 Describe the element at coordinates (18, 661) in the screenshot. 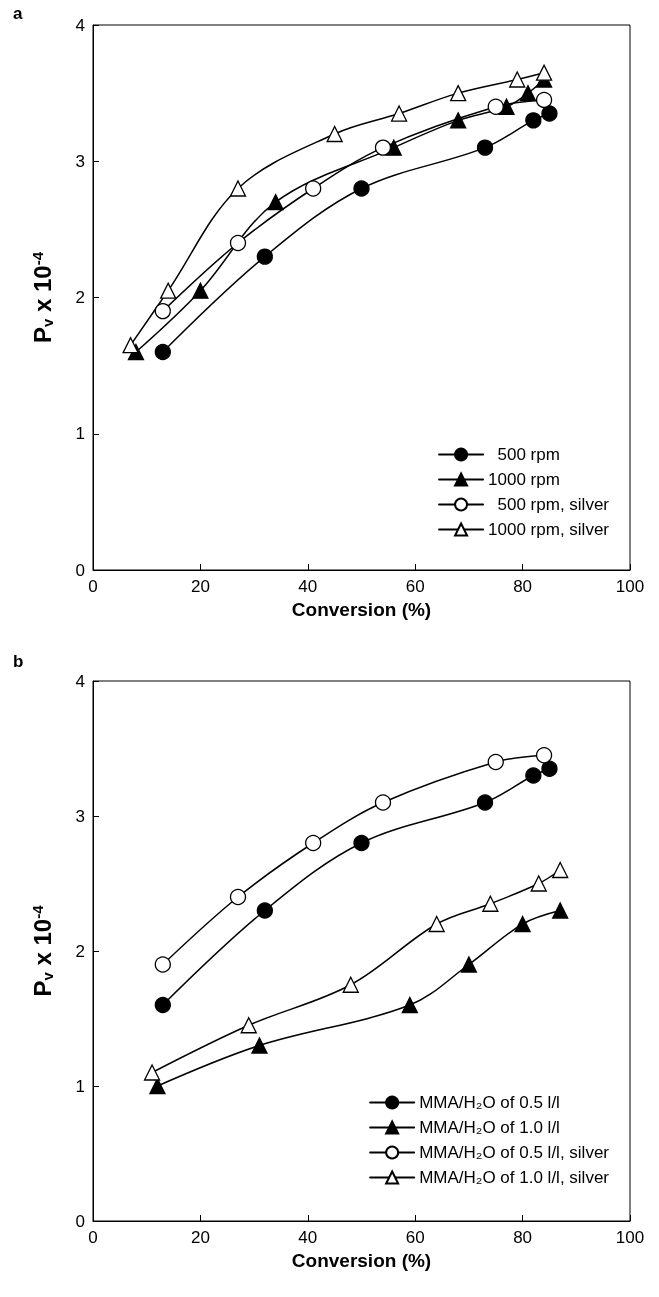

I see `chart-title: b` at that location.